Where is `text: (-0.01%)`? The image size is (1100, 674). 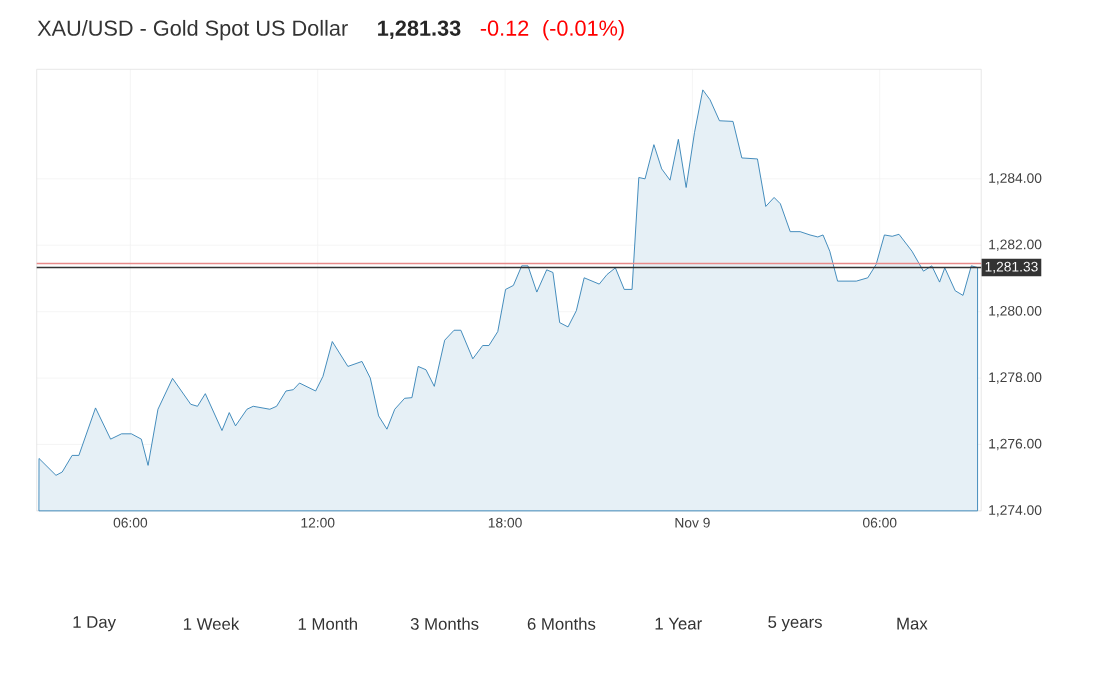
text: (-0.01%) is located at coordinates (583, 30).